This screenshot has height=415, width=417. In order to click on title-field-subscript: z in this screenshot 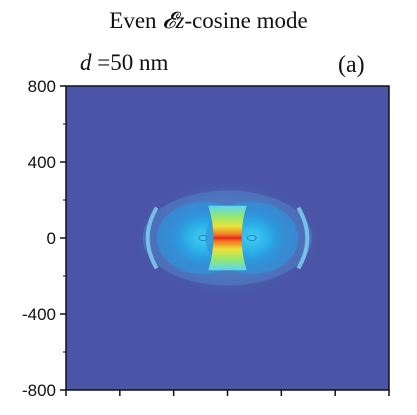, I will do `click(180, 20)`.